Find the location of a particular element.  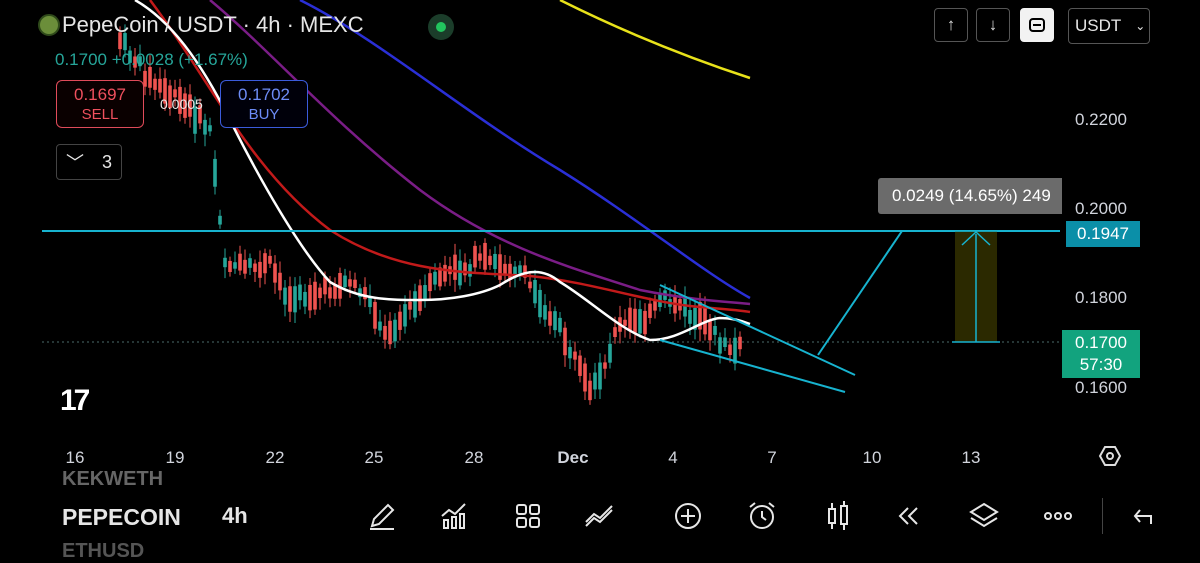

chart-title: PepeCoin / USDT · 4h · MEXC is located at coordinates (213, 24).